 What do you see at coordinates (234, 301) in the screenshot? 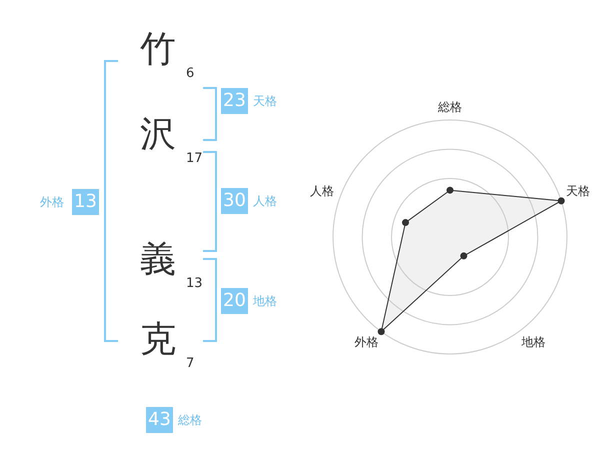
I see `text: 20` at bounding box center [234, 301].